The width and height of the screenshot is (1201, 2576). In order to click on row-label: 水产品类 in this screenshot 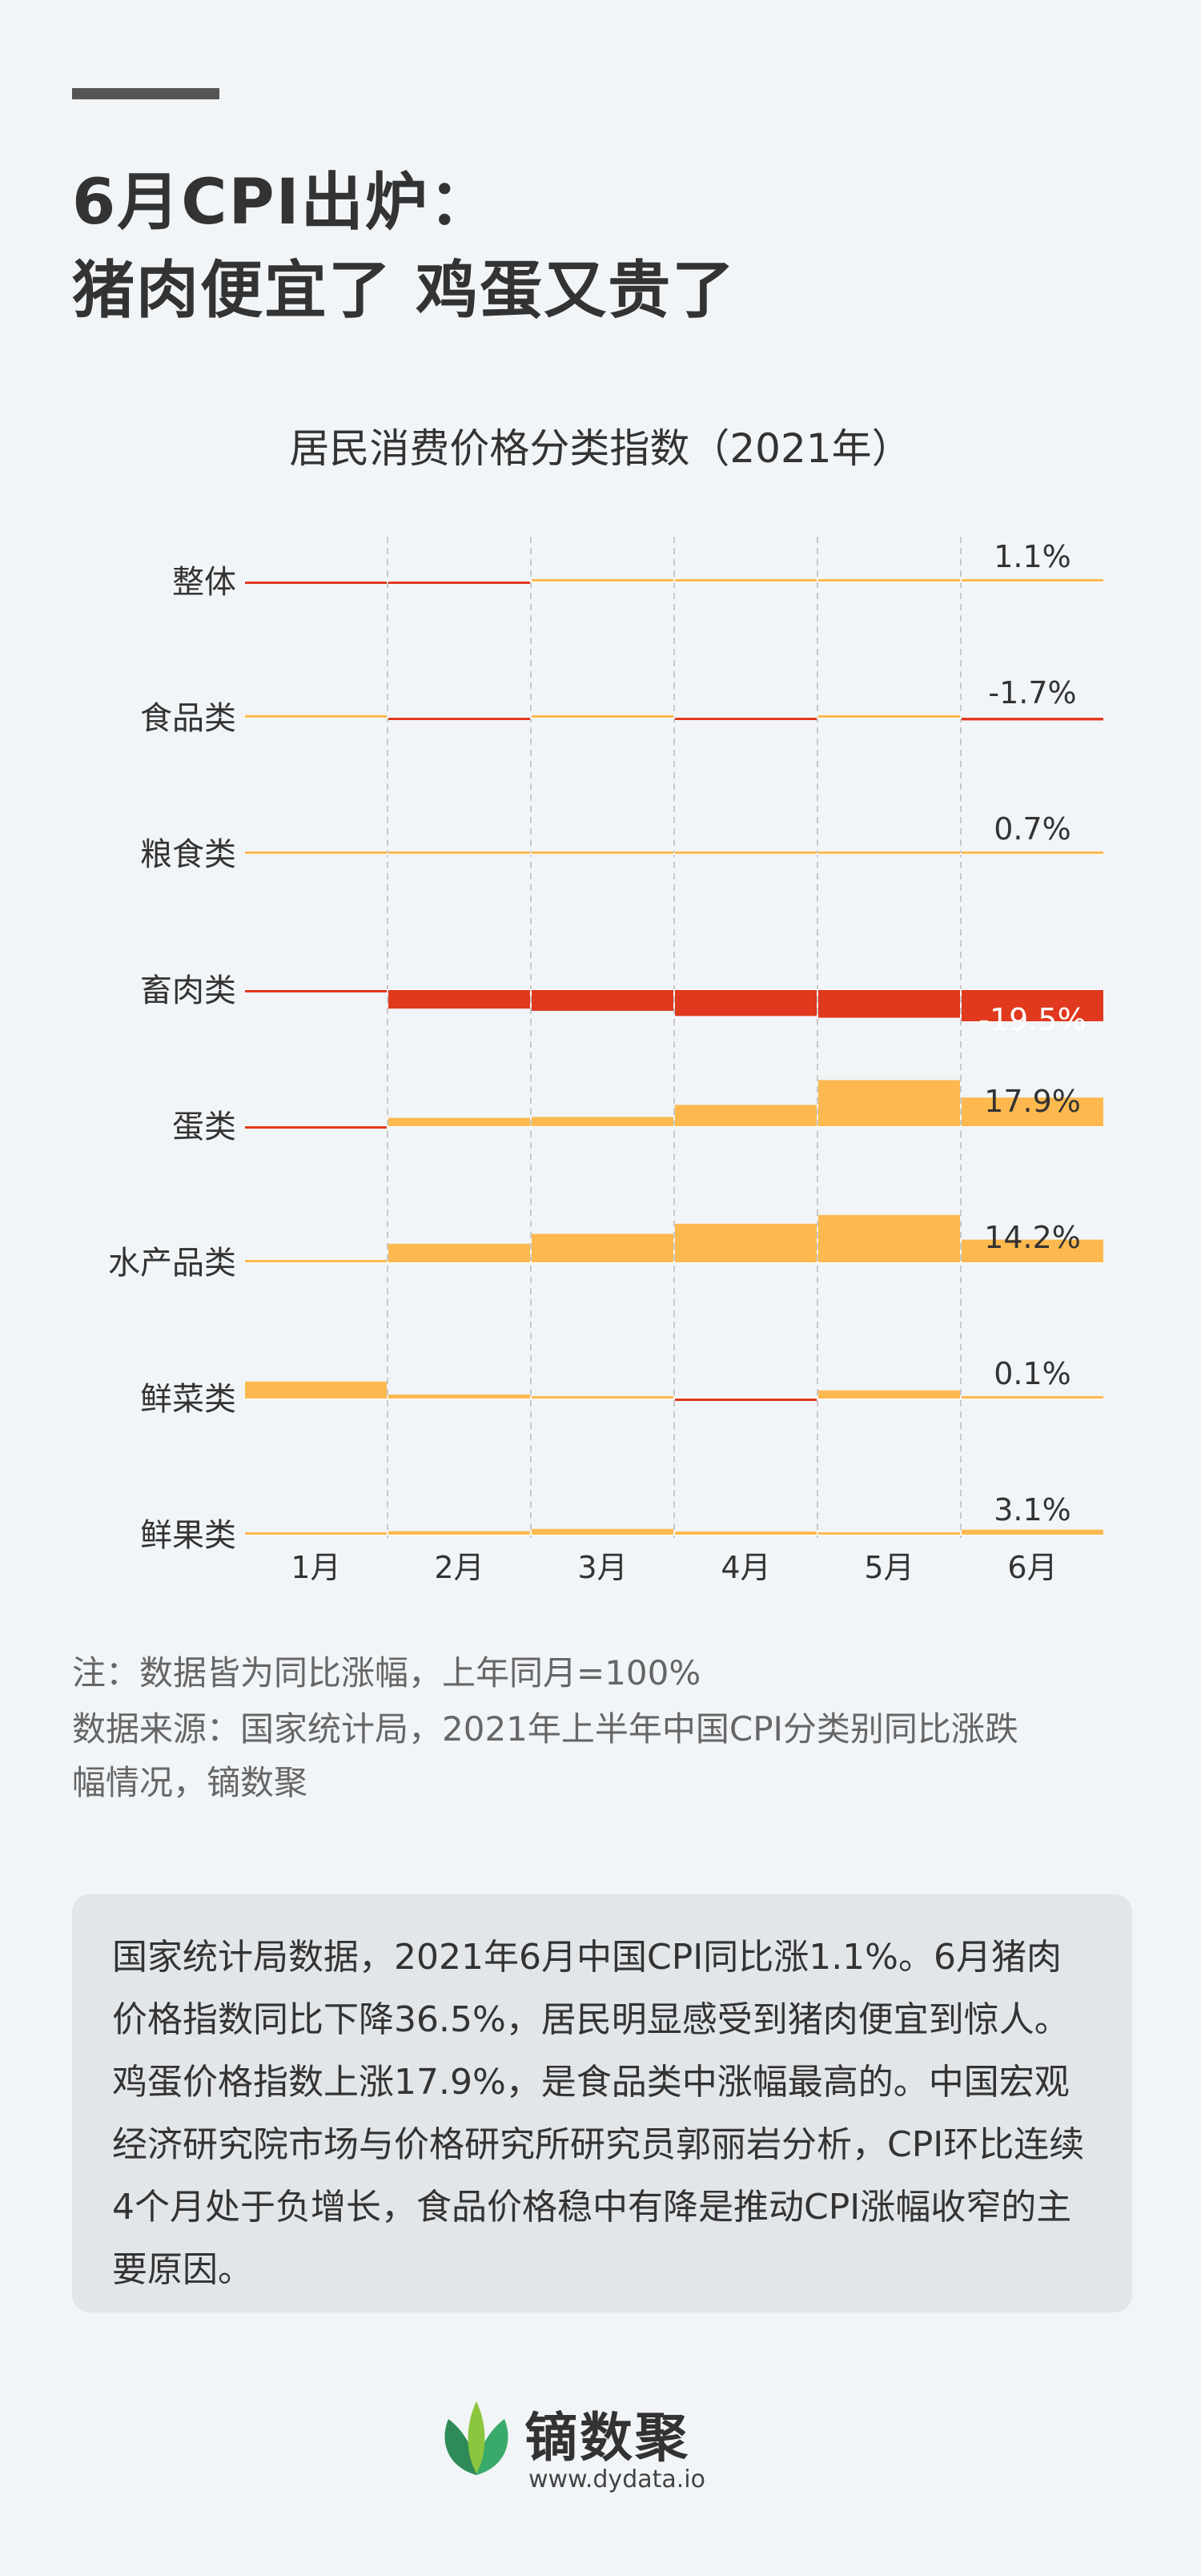, I will do `click(172, 1264)`.